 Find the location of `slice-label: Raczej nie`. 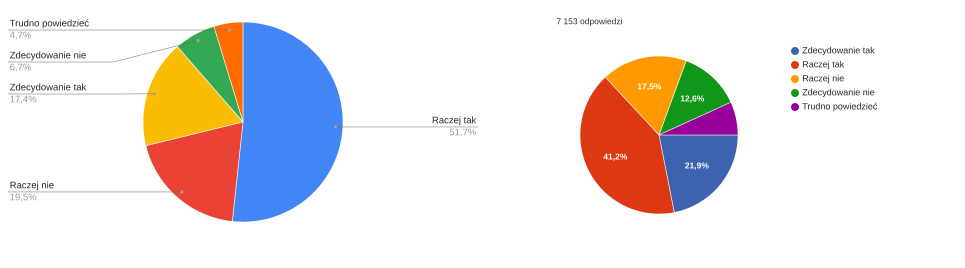

slice-label: Raczej nie is located at coordinates (32, 185).